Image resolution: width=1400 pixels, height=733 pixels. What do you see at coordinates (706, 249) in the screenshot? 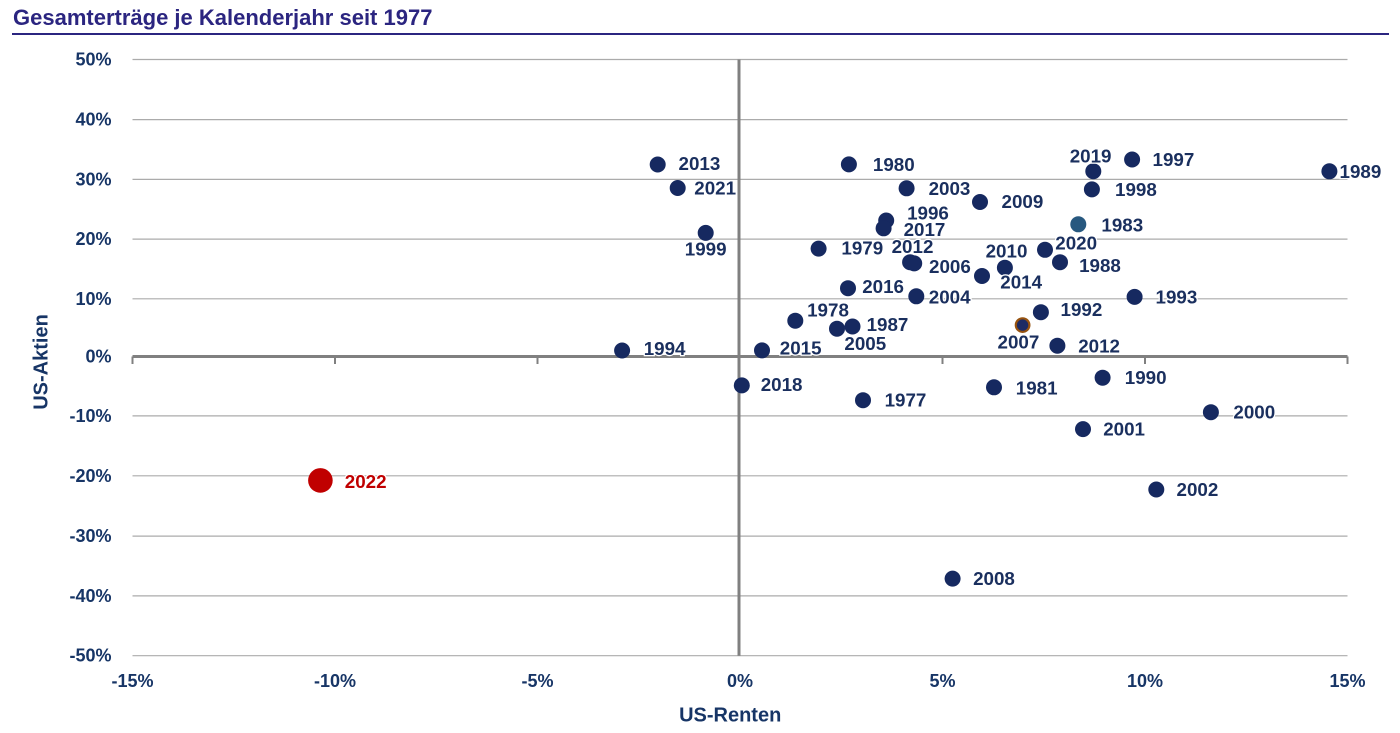
I see `svg-text: 1999` at bounding box center [706, 249].